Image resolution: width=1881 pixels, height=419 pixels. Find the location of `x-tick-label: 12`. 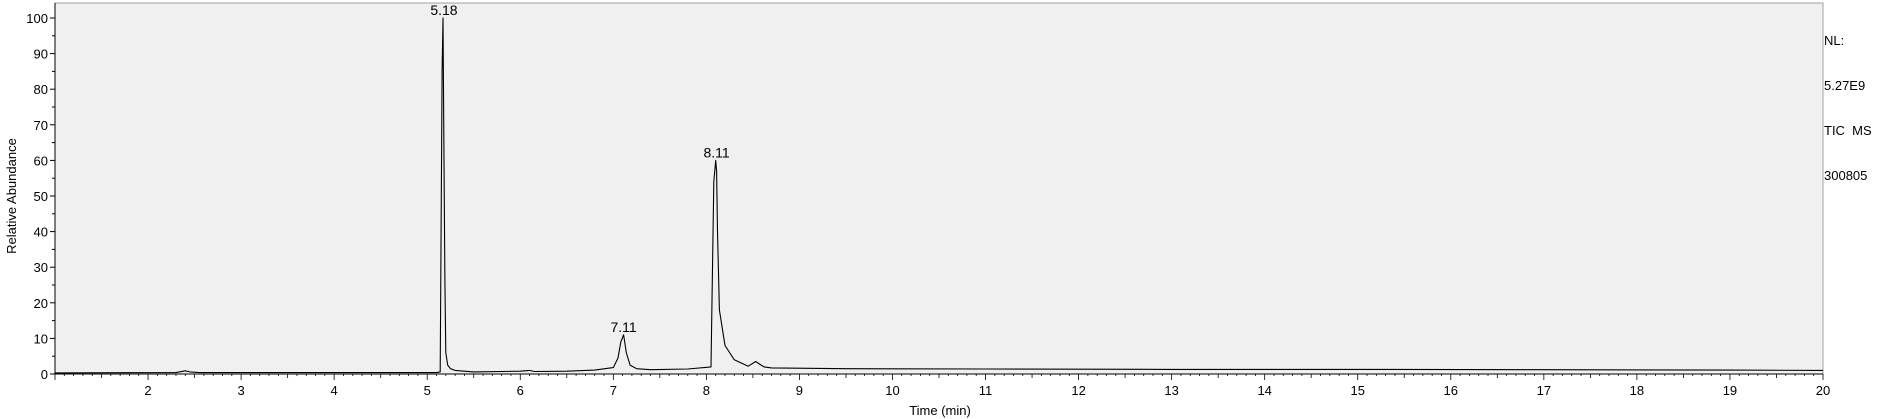

x-tick-label: 12 is located at coordinates (1078, 390).